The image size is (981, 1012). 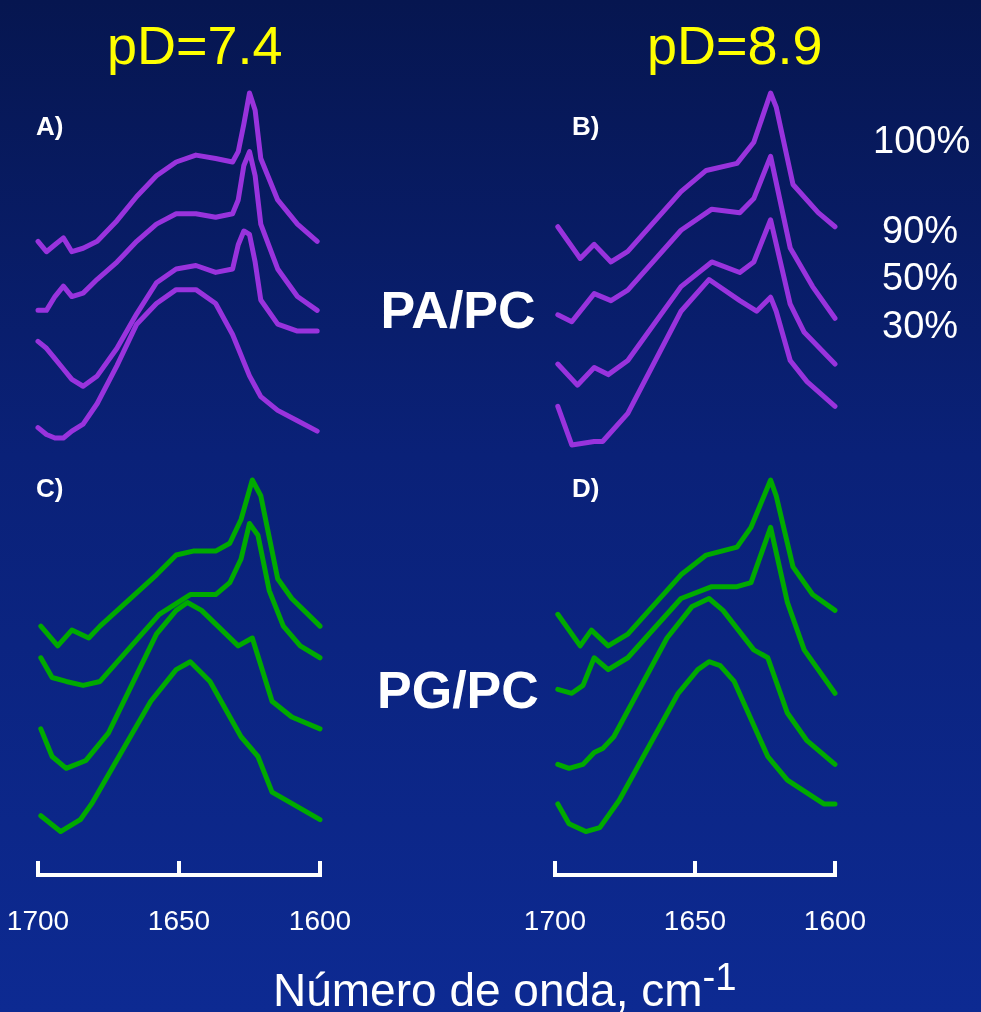 What do you see at coordinates (50, 488) in the screenshot?
I see `annotation: C)` at bounding box center [50, 488].